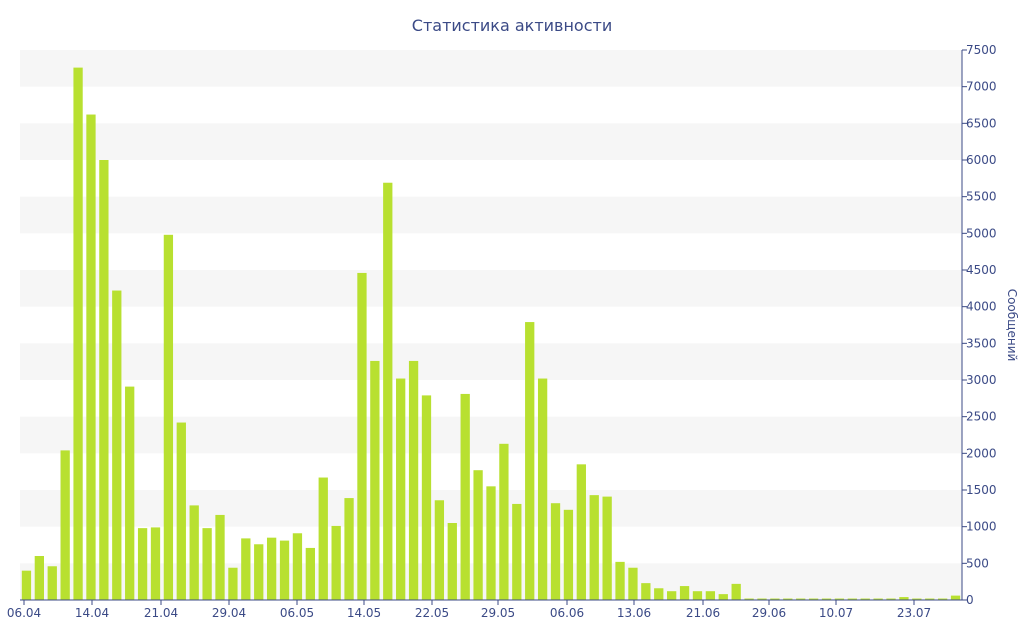  Describe the element at coordinates (981, 270) in the screenshot. I see `y-tick-label: 4500` at that location.